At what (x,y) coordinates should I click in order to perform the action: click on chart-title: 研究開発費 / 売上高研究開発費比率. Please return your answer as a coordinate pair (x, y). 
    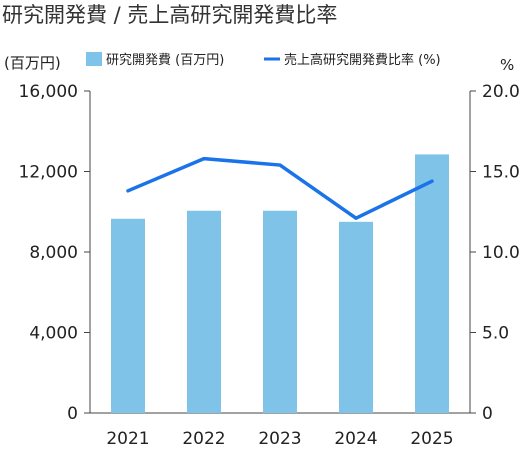
    Looking at the image, I should click on (169, 15).